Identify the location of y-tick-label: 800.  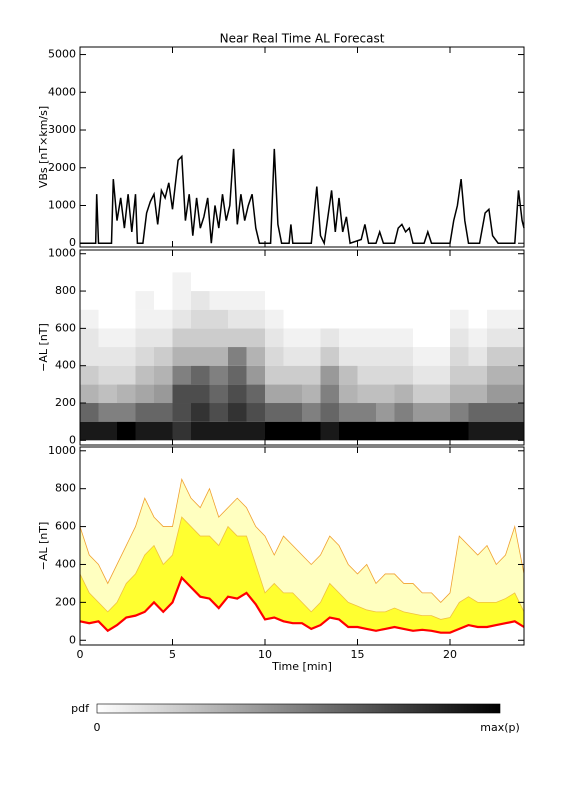
(65, 488).